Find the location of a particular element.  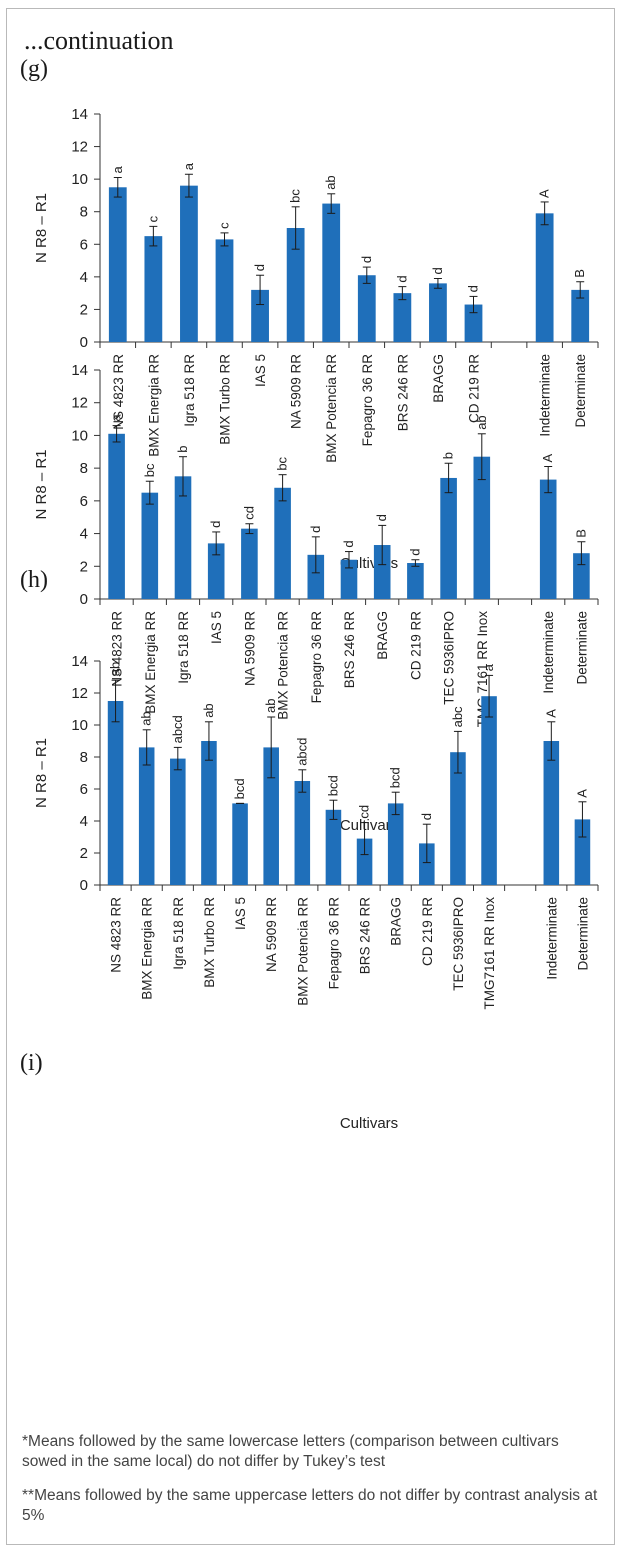

category-label: TEC 5936IPRO is located at coordinates (449, 658).